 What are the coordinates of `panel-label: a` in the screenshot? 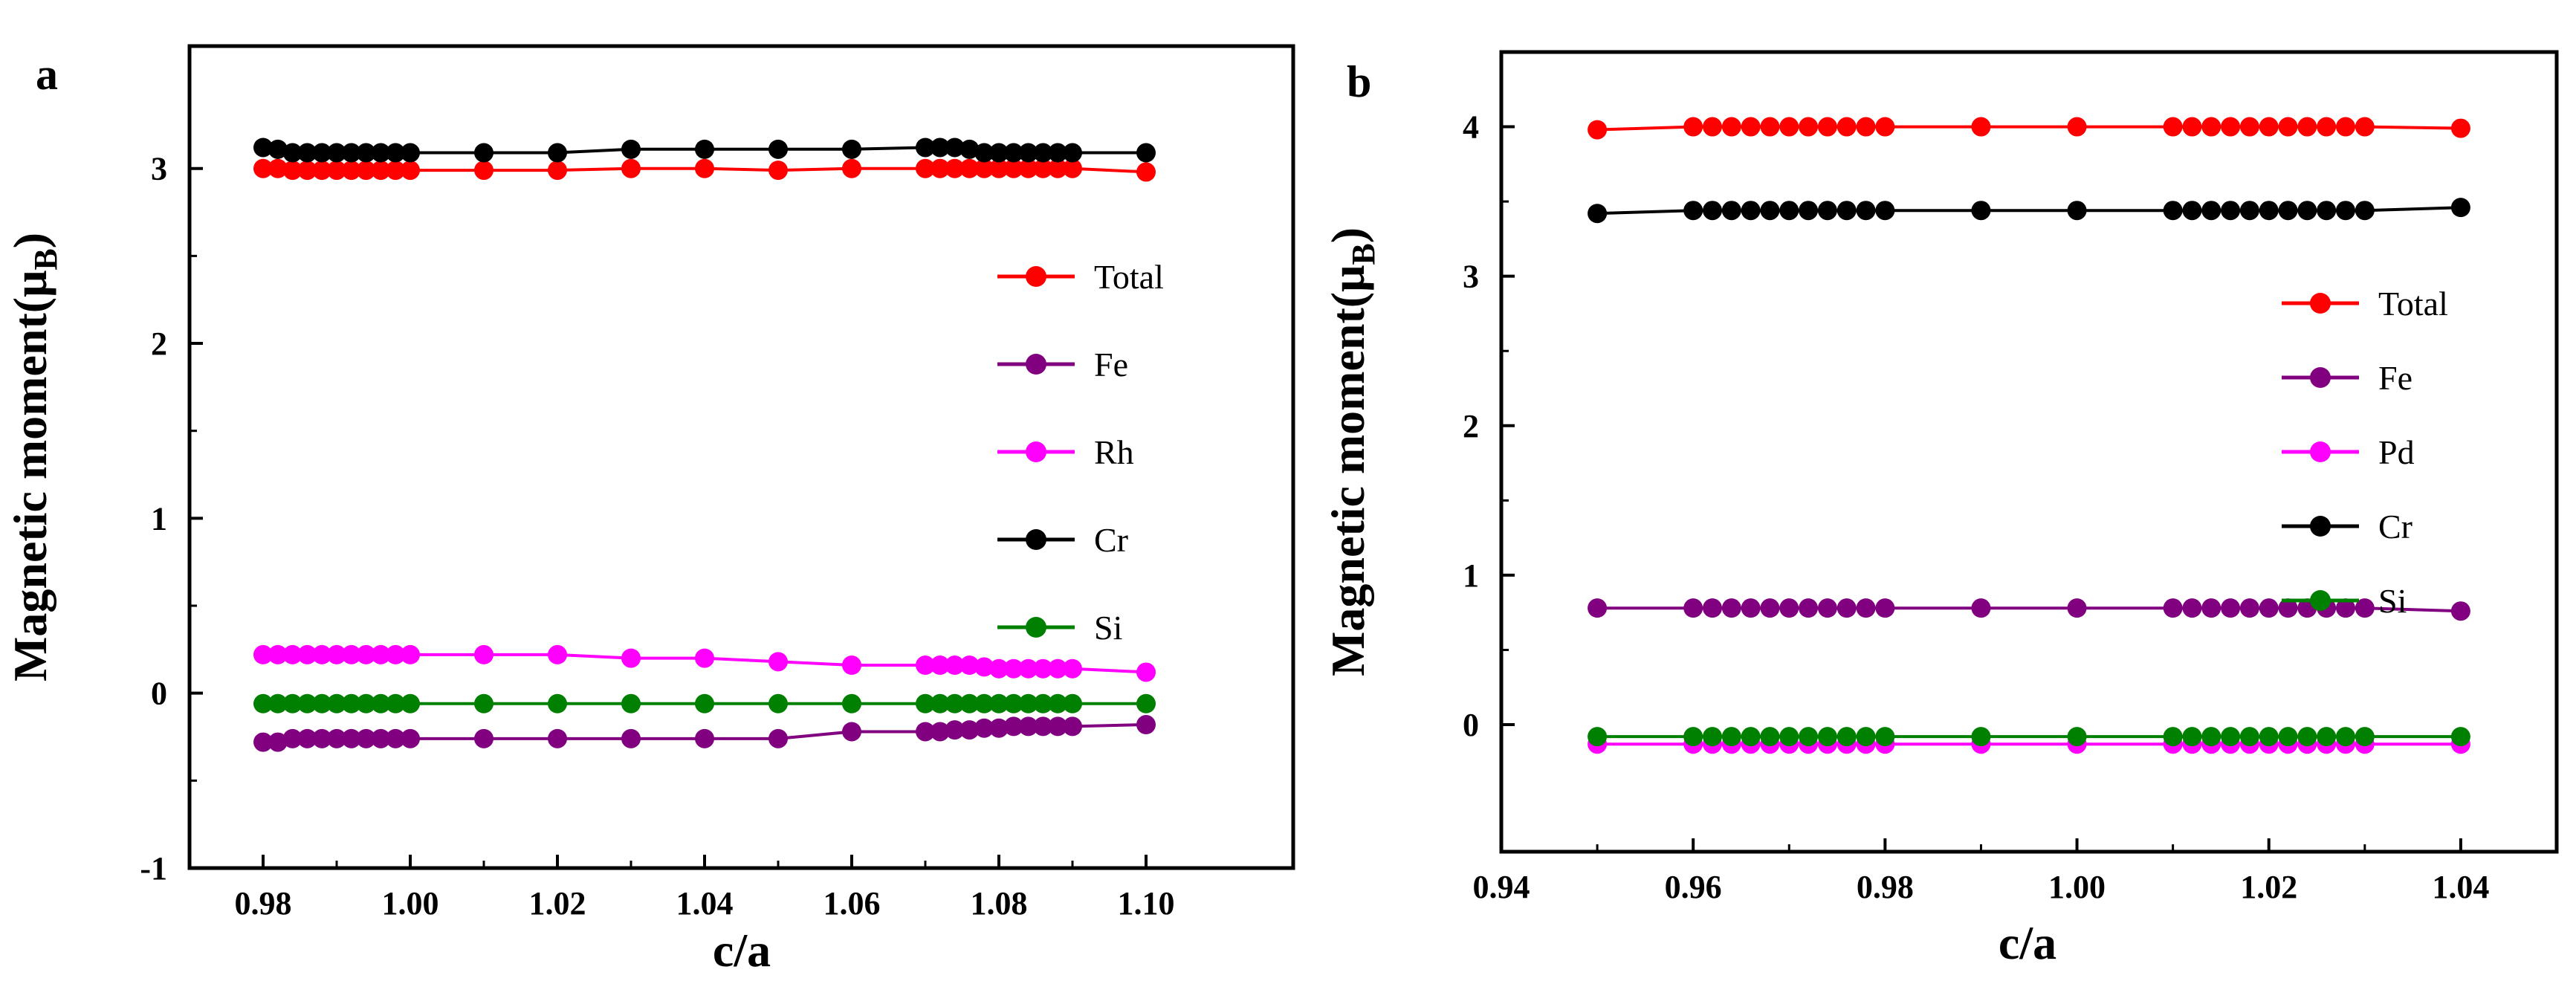 It's located at (47, 74).